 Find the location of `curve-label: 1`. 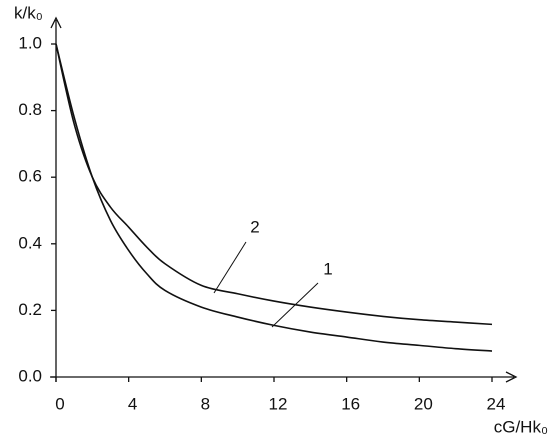

curve-label: 1 is located at coordinates (327, 268).